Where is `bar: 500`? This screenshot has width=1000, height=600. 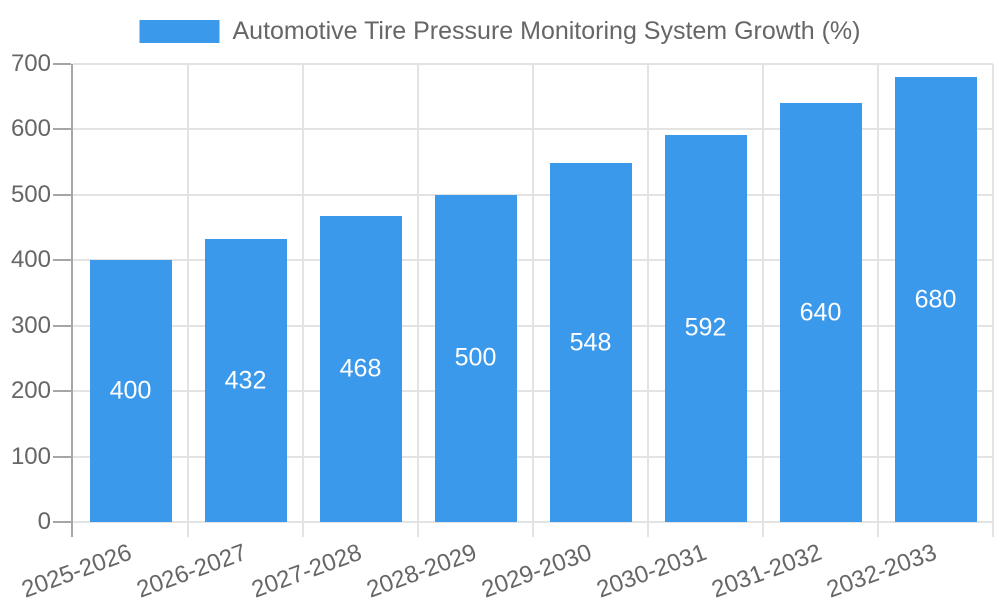 bar: 500 is located at coordinates (475, 358).